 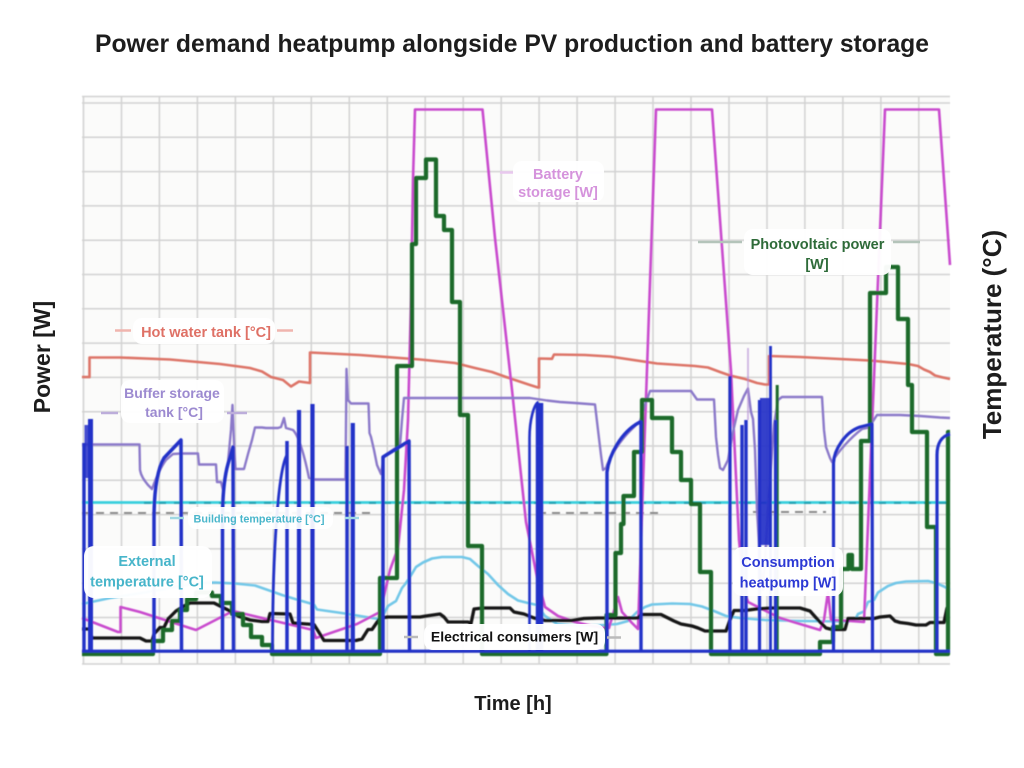 I want to click on svg-text: heatpump [W], so click(x=788, y=584).